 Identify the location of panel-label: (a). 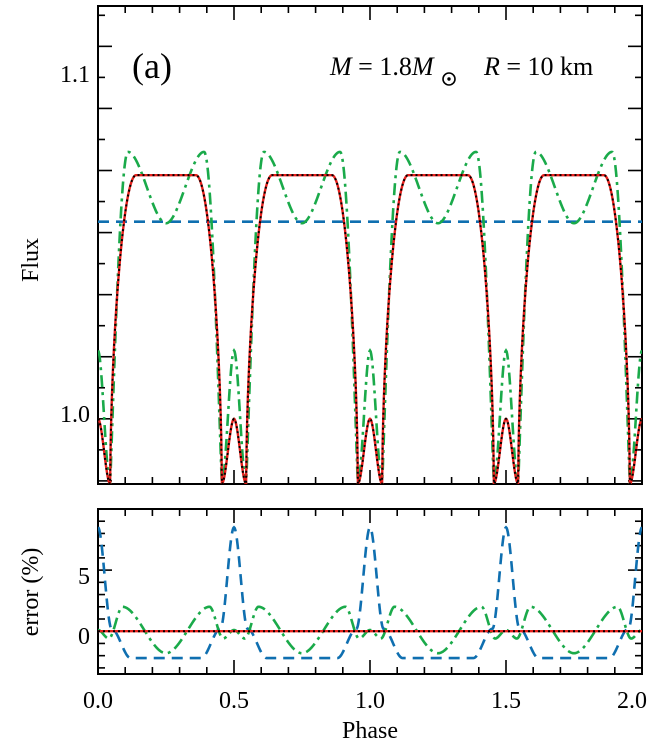
(152, 66).